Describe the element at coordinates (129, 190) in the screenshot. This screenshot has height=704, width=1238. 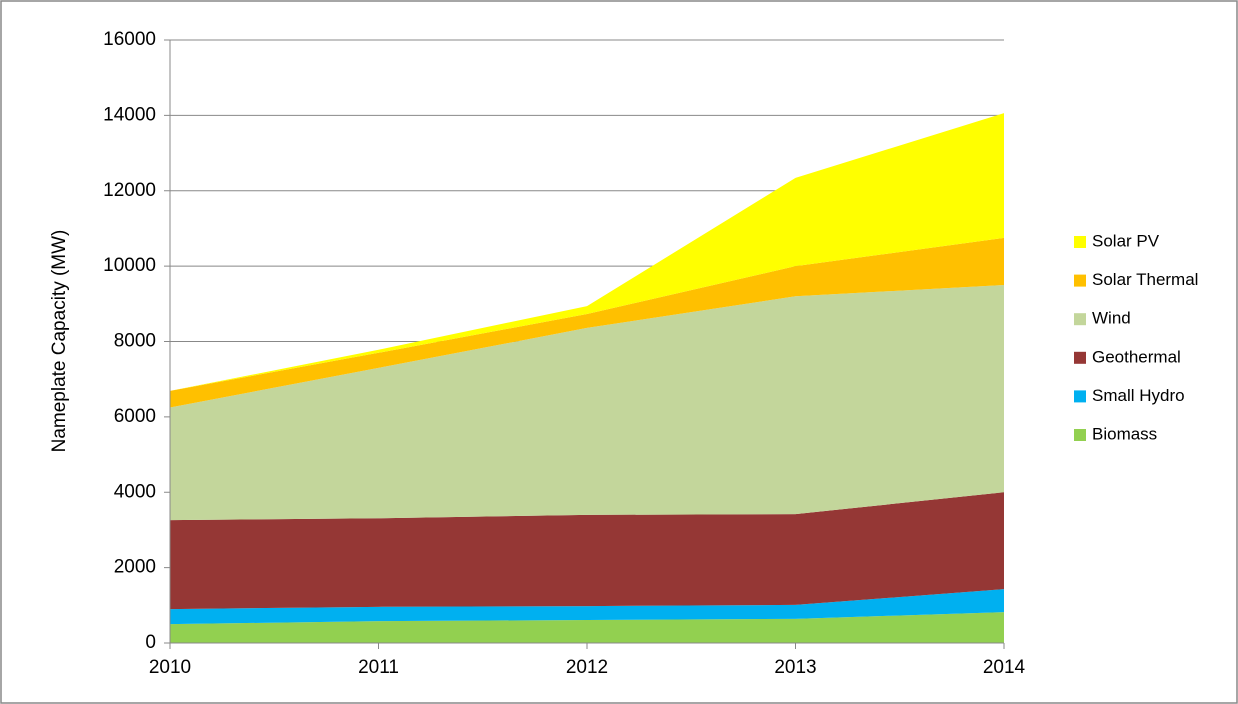
I see `y-tick-label: 12000` at that location.